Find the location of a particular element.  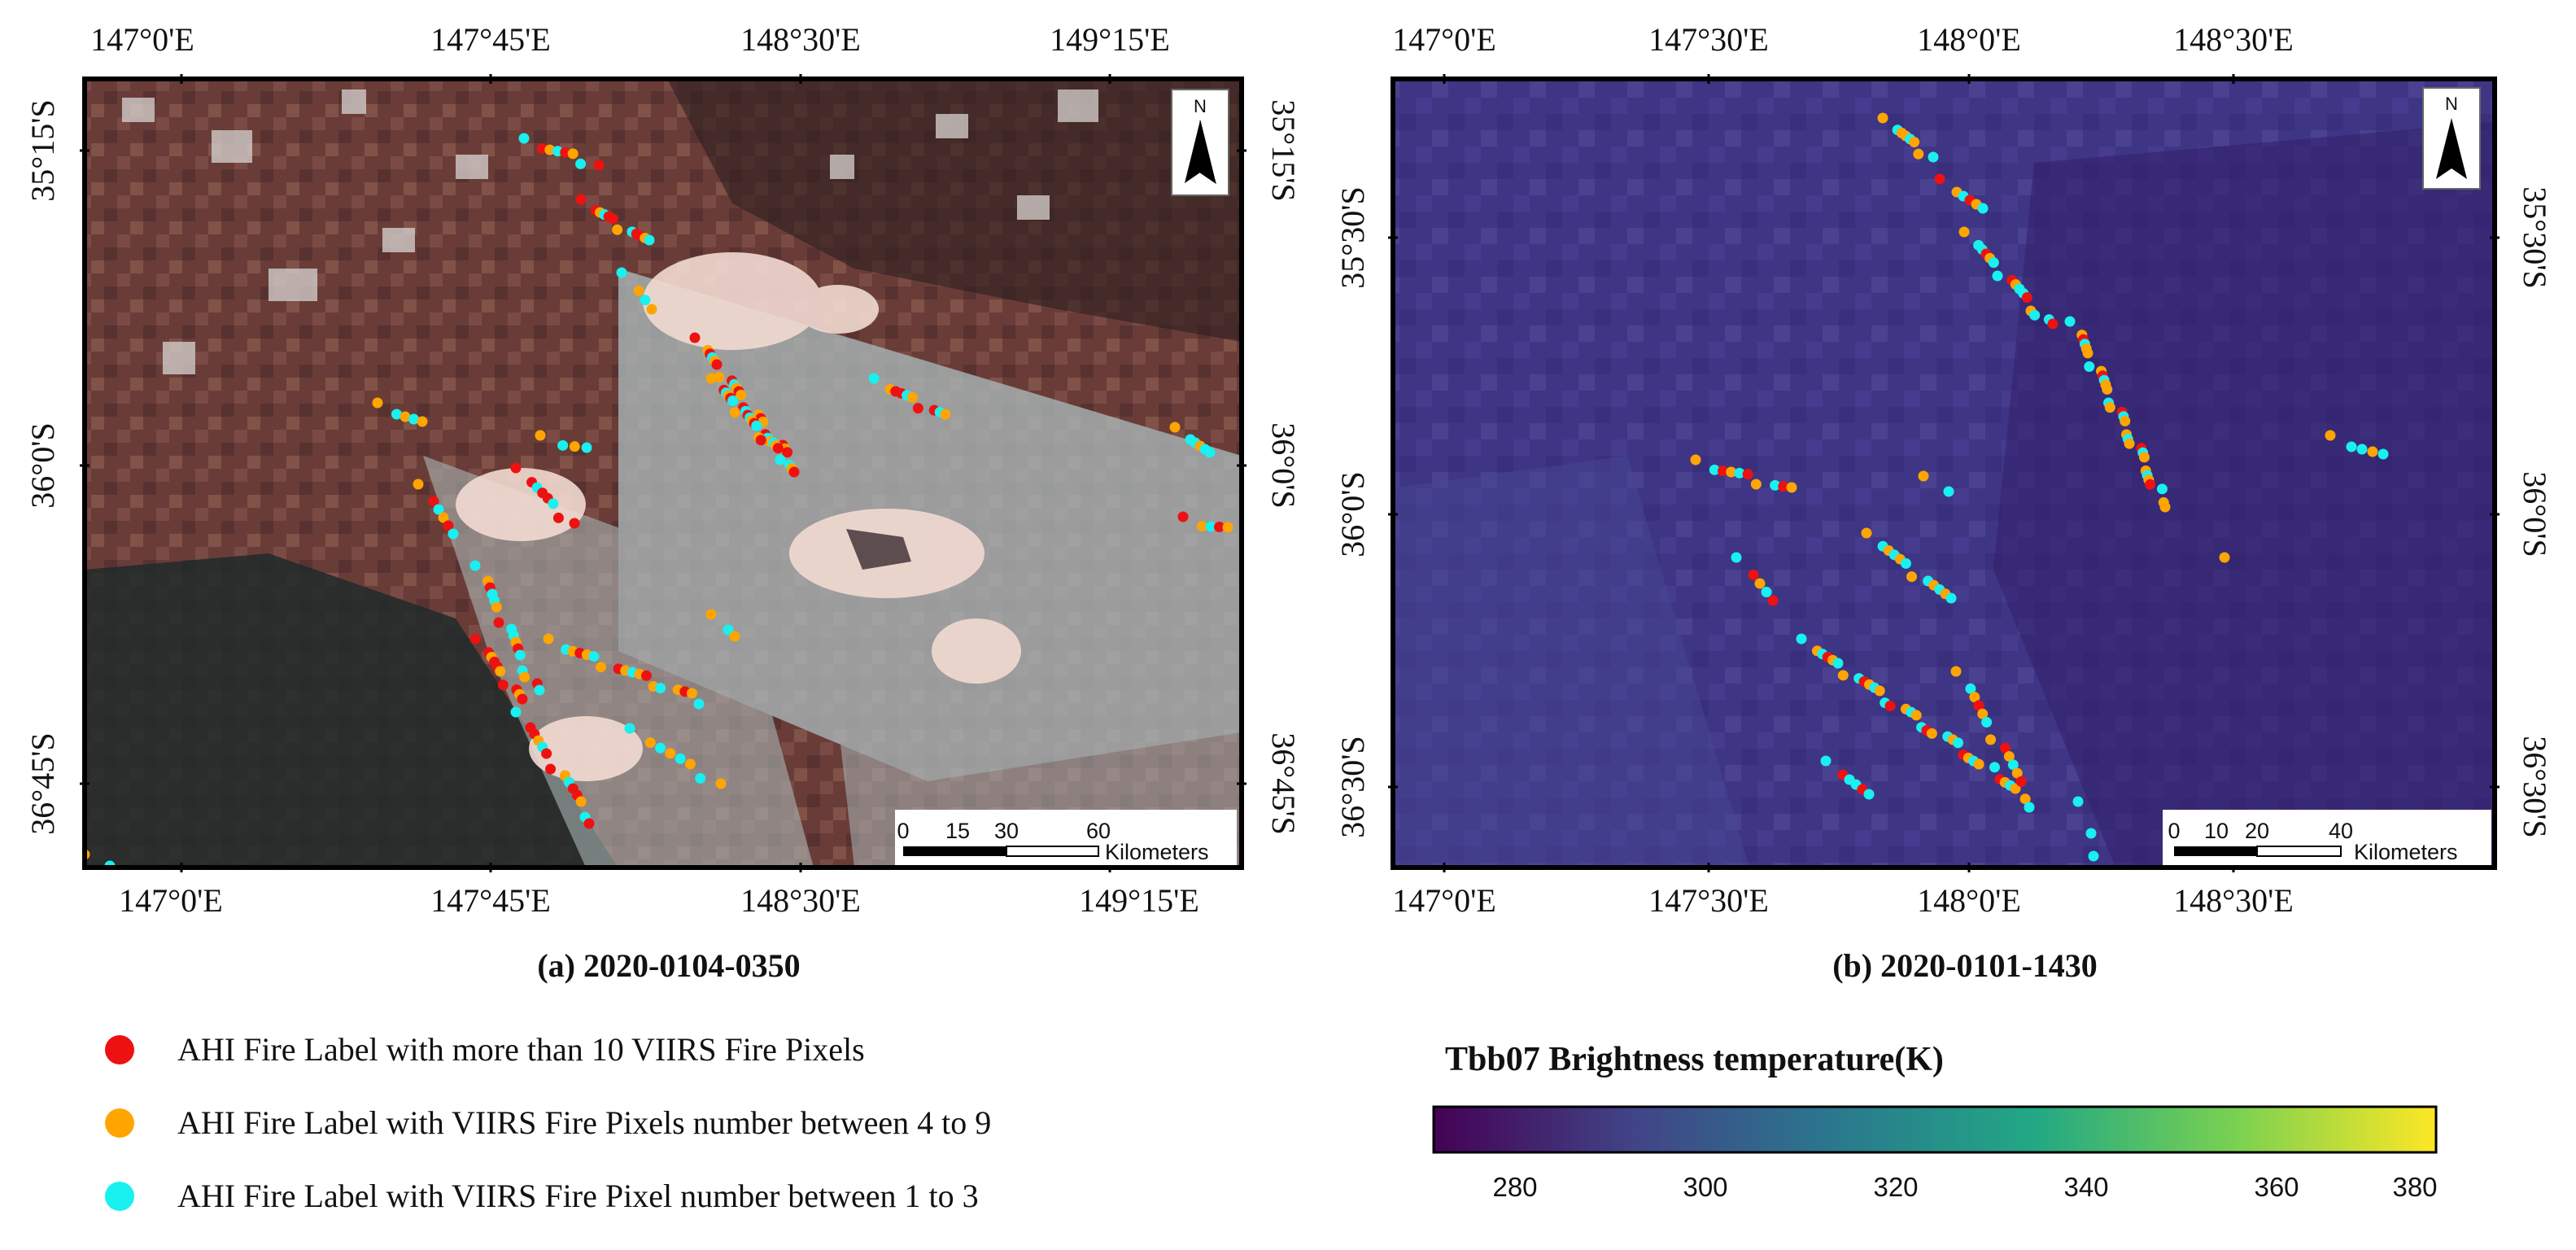

panel-a-bottom-tick: 149°15'E is located at coordinates (1139, 900).